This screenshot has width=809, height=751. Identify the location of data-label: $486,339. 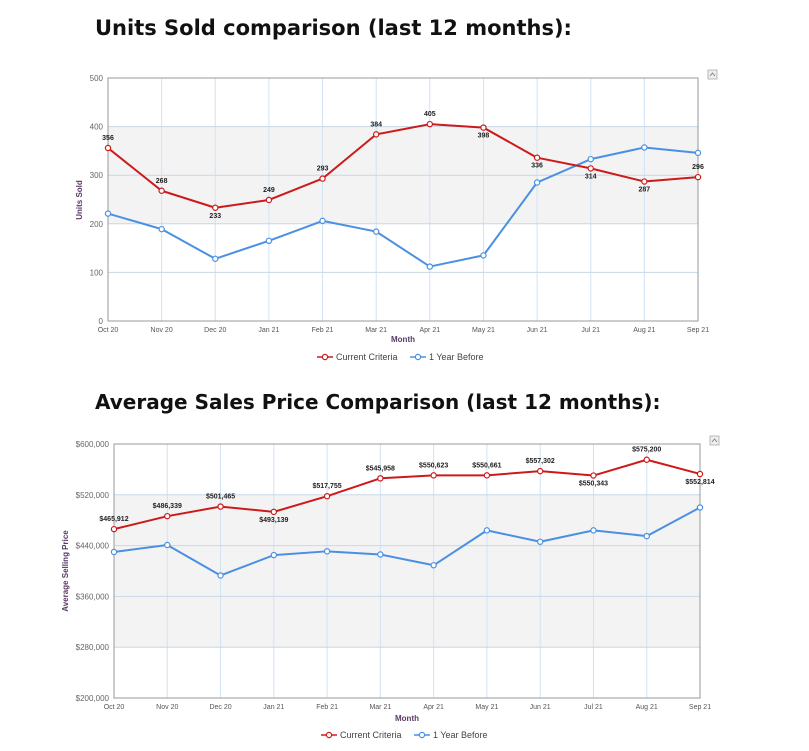
(167, 506).